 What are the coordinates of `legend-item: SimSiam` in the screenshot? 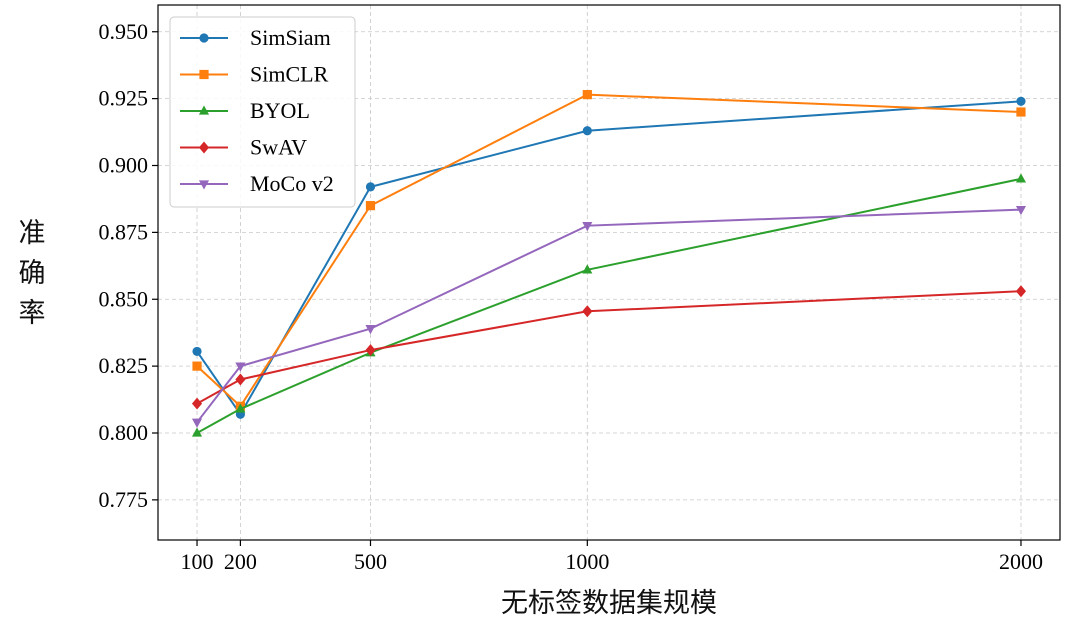 It's located at (255, 37).